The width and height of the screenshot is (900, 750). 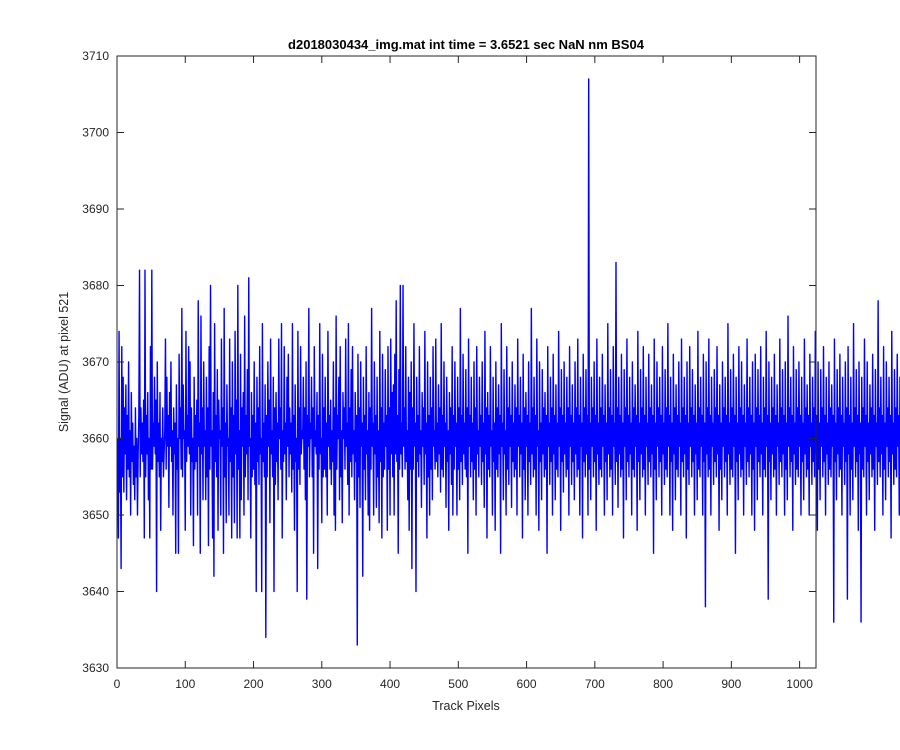 I want to click on y-tick-label: 3630, so click(x=95, y=668).